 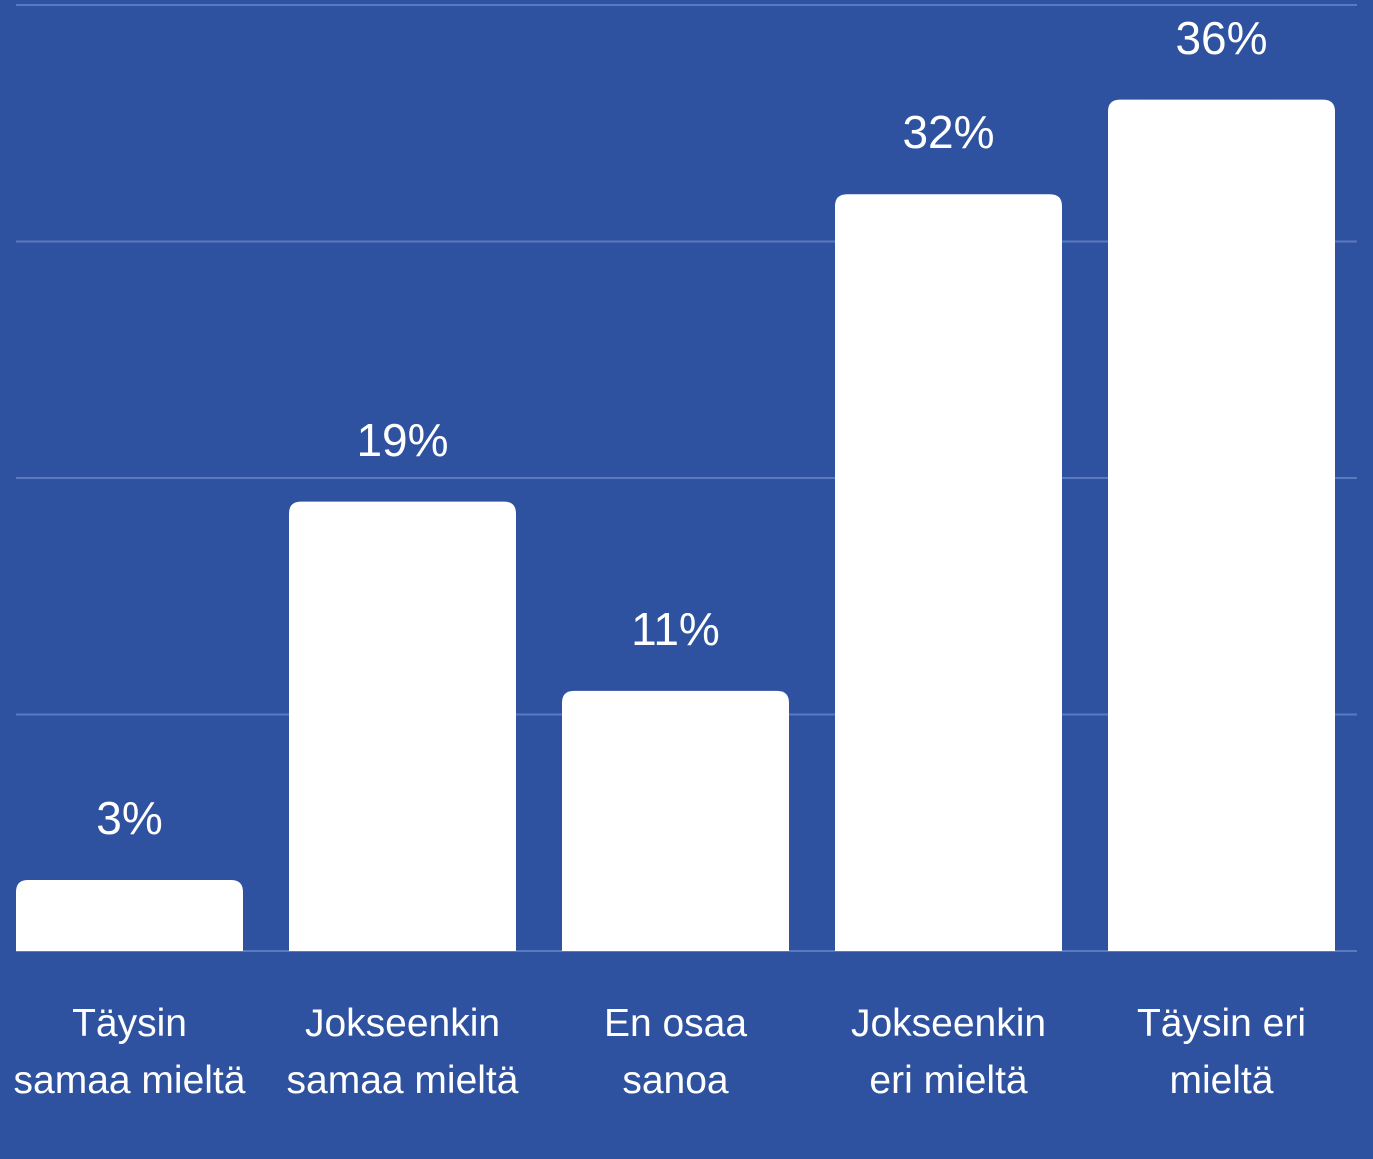 I want to click on x-tick-label: En osaa sanoa, so click(x=675, y=1052).